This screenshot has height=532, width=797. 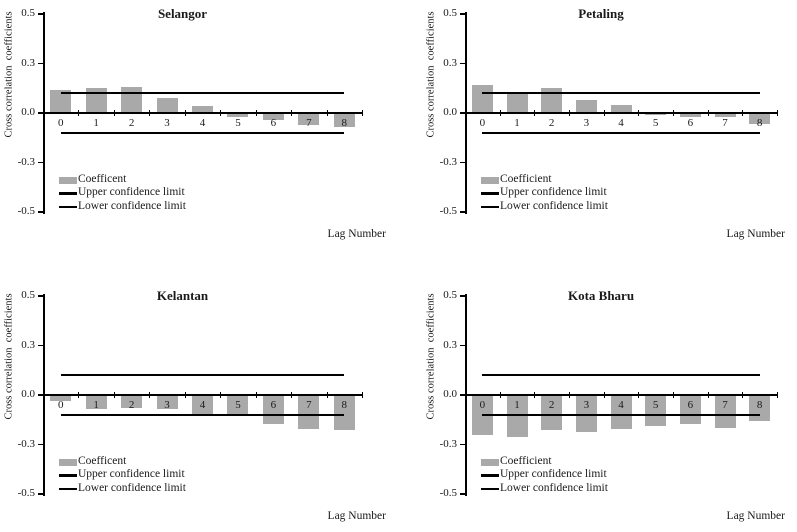 I want to click on upper-confidence-line-swatch, so click(x=68, y=193).